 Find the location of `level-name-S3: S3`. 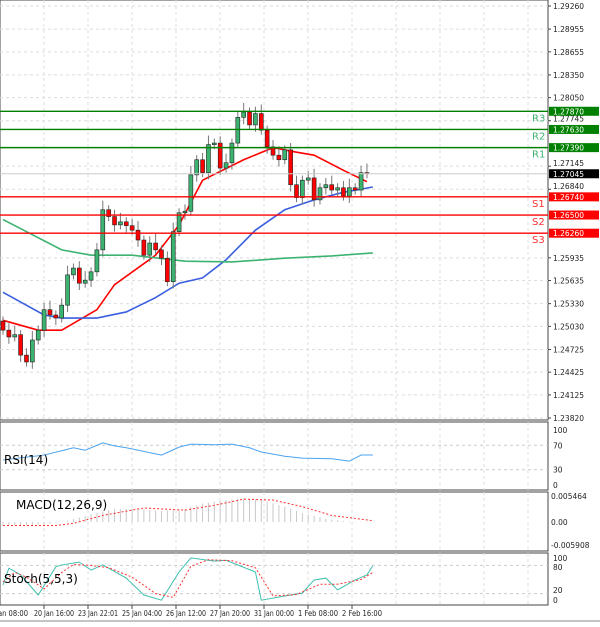

level-name-S3: S3 is located at coordinates (538, 240).